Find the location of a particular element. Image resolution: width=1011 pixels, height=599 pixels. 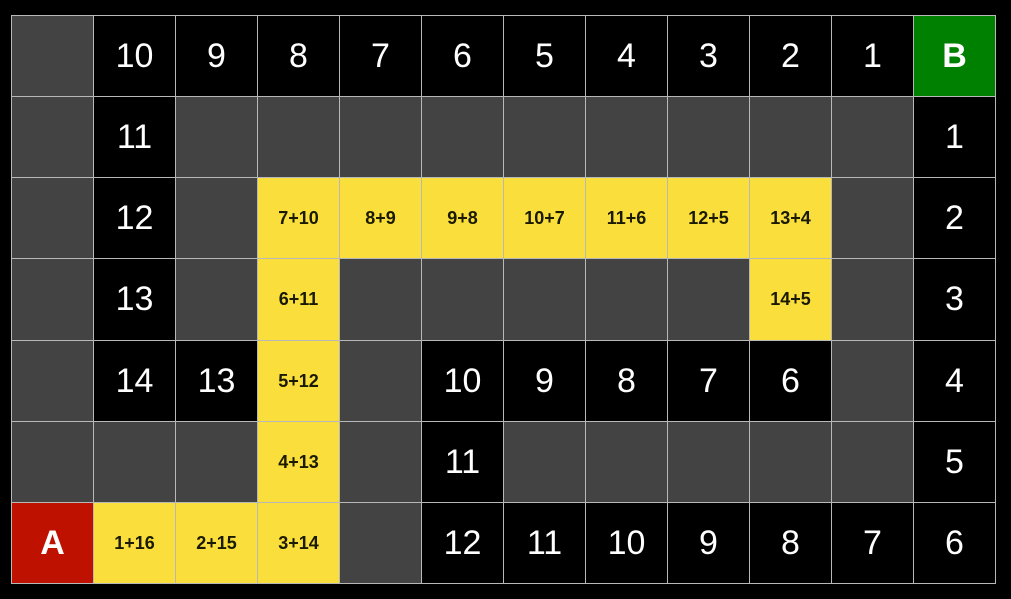

sum-cell: 13+4 is located at coordinates (790, 218).